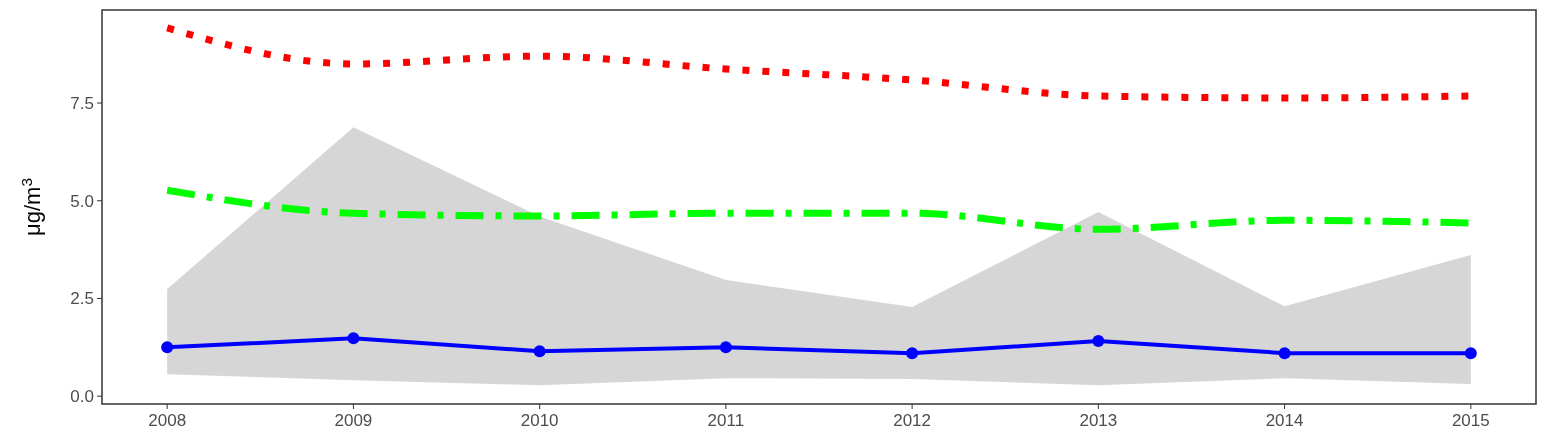 The image size is (1546, 436). I want to click on x-tick-label: 2014, so click(1284, 420).